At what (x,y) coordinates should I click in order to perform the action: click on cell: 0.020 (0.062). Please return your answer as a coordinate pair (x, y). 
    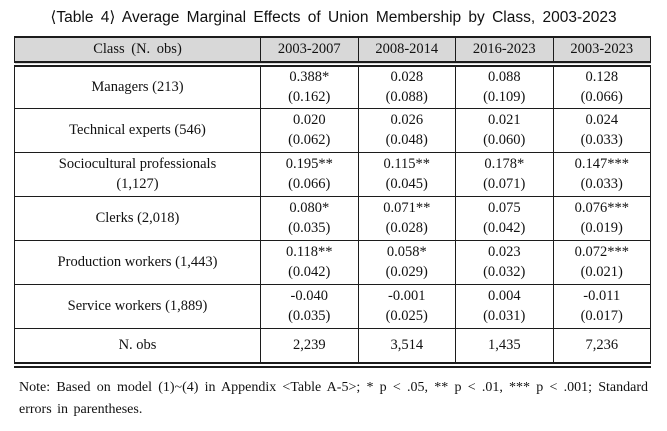
    Looking at the image, I should click on (309, 130).